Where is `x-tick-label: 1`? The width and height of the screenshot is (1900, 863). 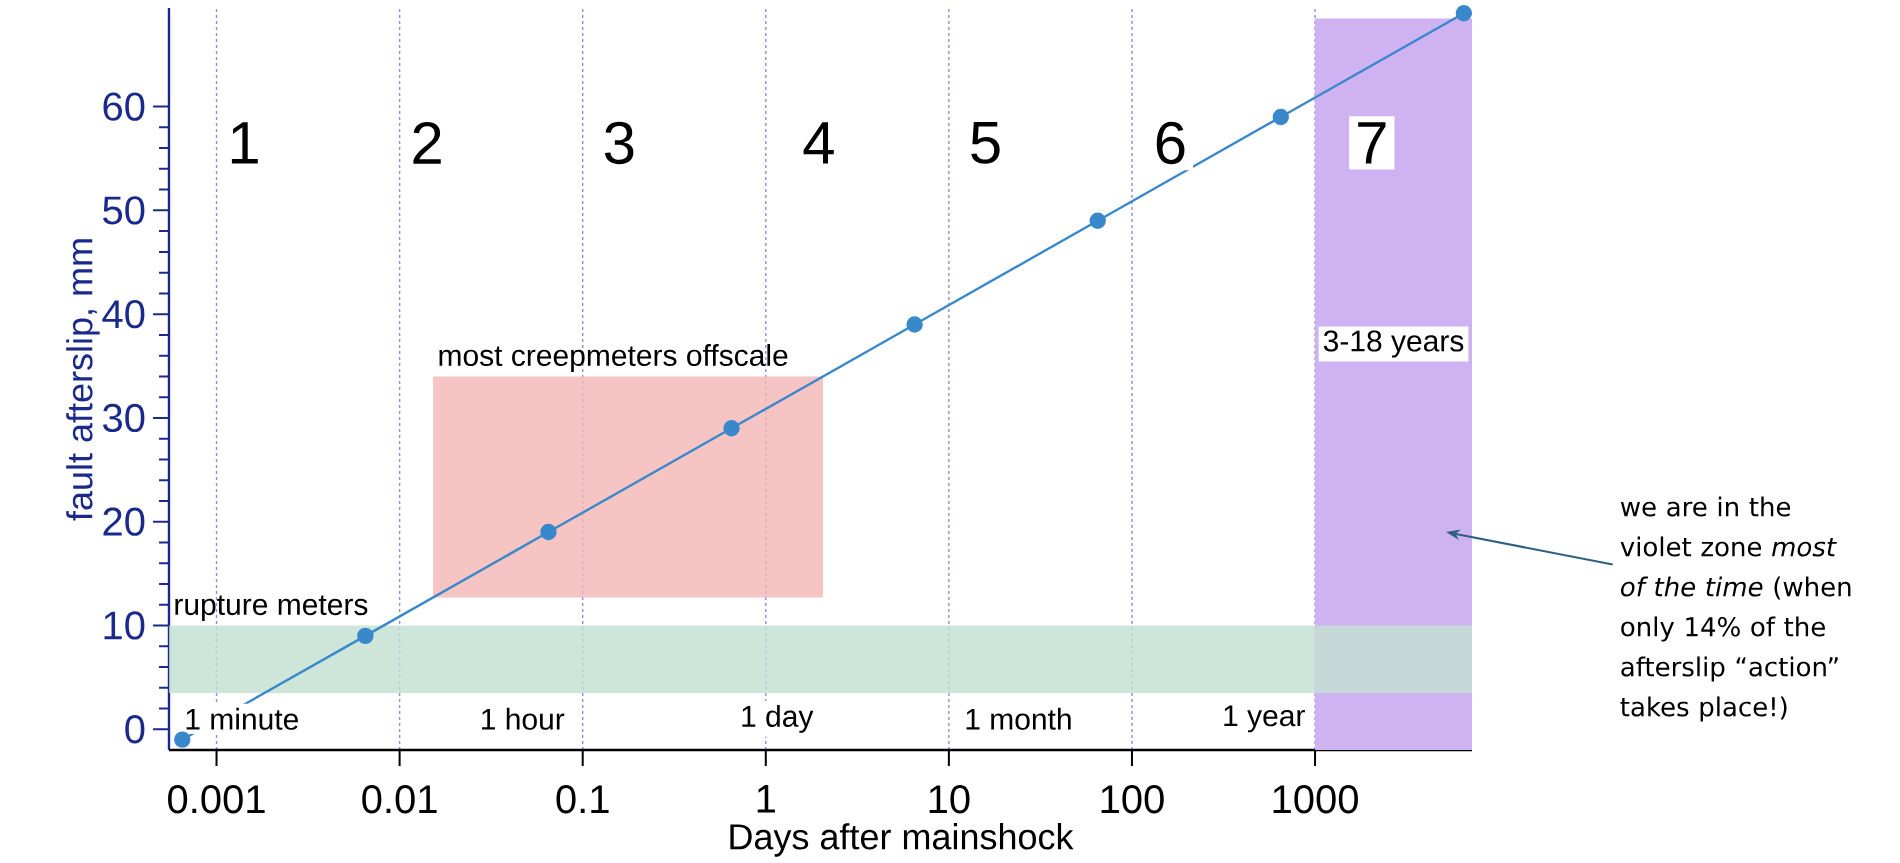 x-tick-label: 1 is located at coordinates (766, 798).